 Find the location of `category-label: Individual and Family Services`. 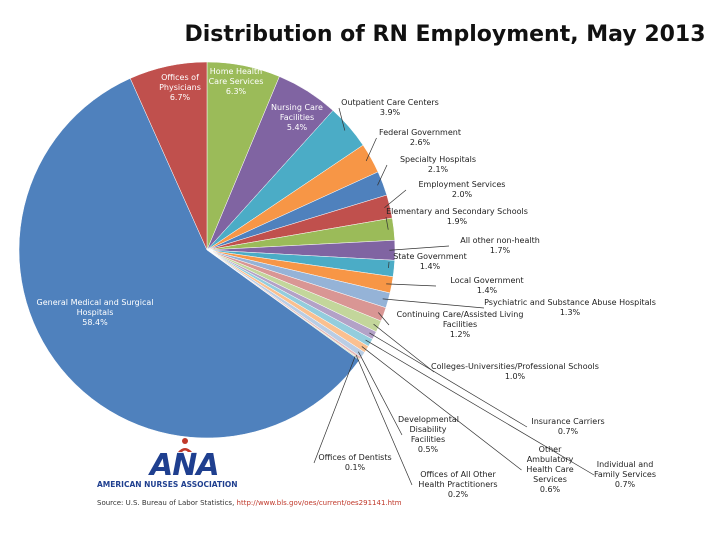

category-label: Individual and Family Services is located at coordinates (625, 469).